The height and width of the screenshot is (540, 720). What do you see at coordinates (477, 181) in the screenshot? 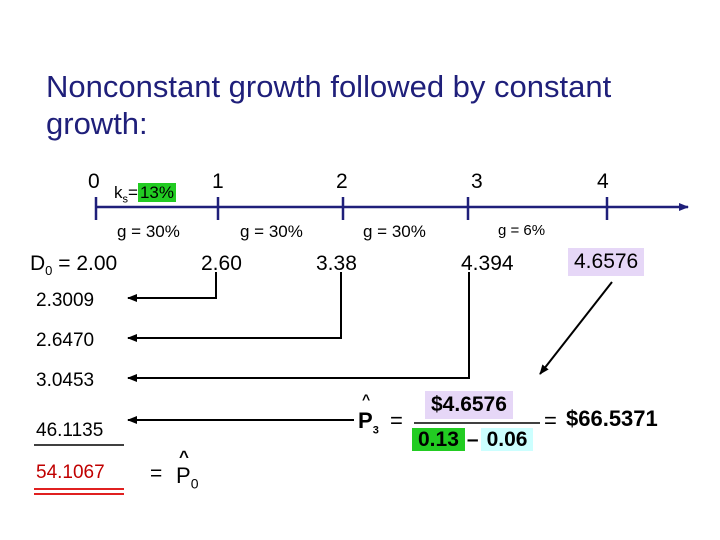
I see `period-label-3: 3` at bounding box center [477, 181].